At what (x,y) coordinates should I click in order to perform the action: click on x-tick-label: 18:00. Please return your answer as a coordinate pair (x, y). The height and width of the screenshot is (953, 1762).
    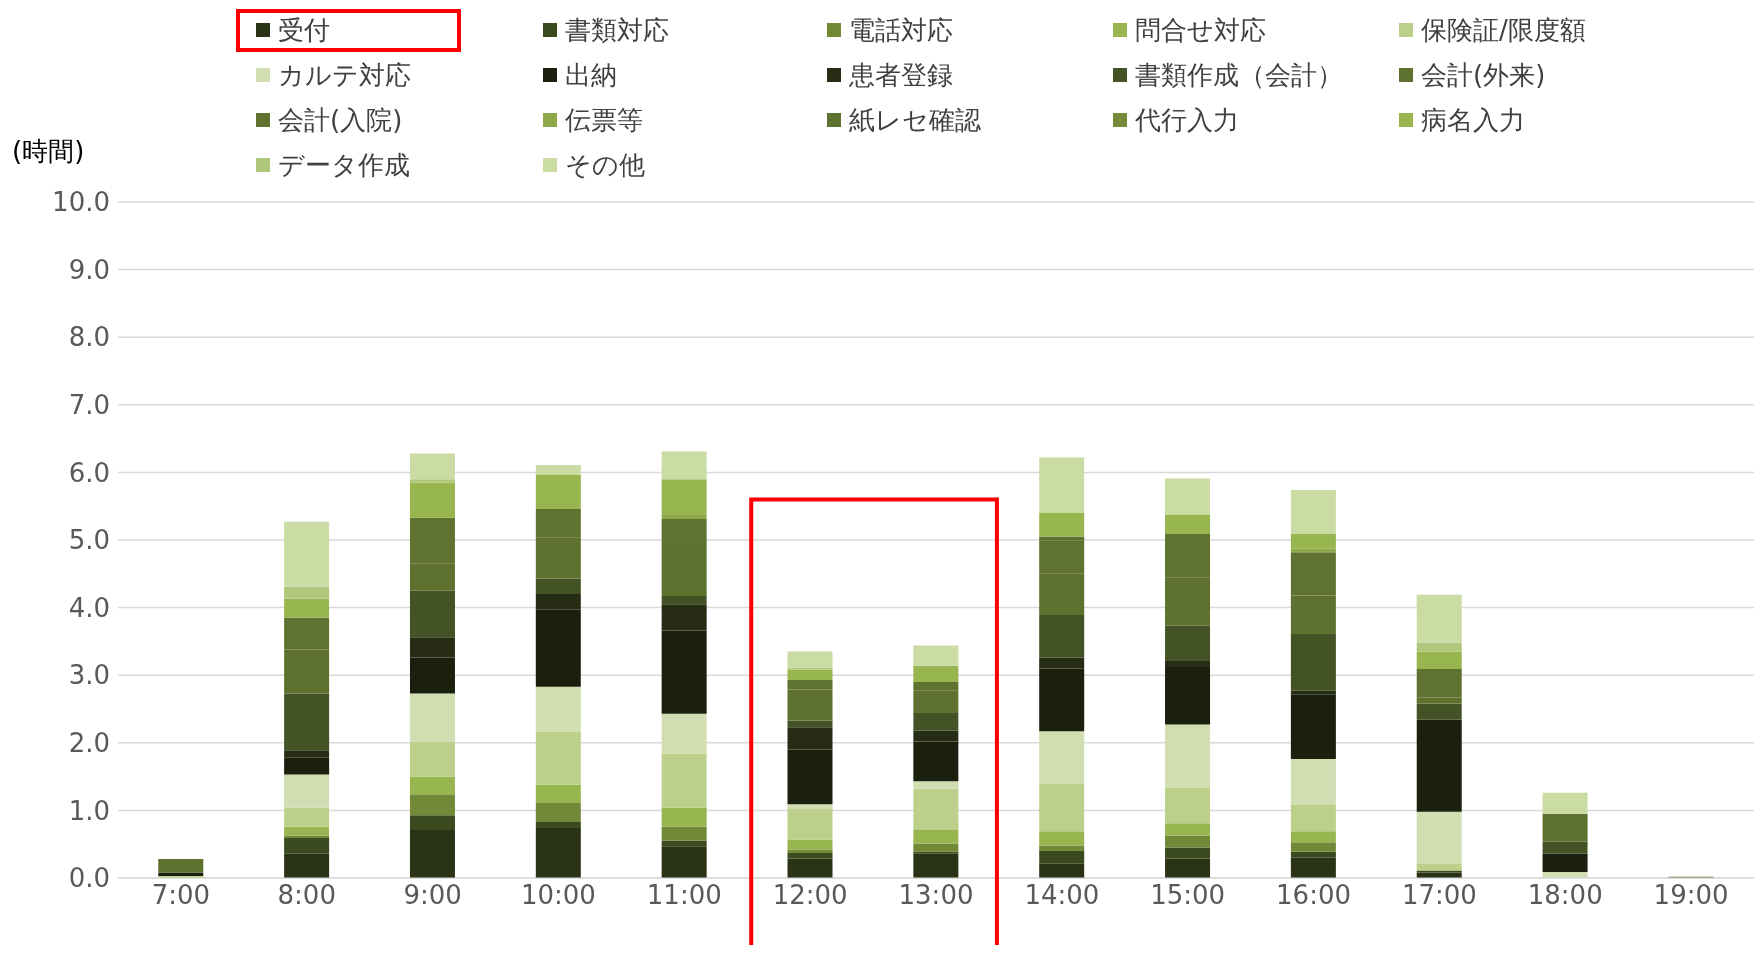
    Looking at the image, I should click on (1565, 895).